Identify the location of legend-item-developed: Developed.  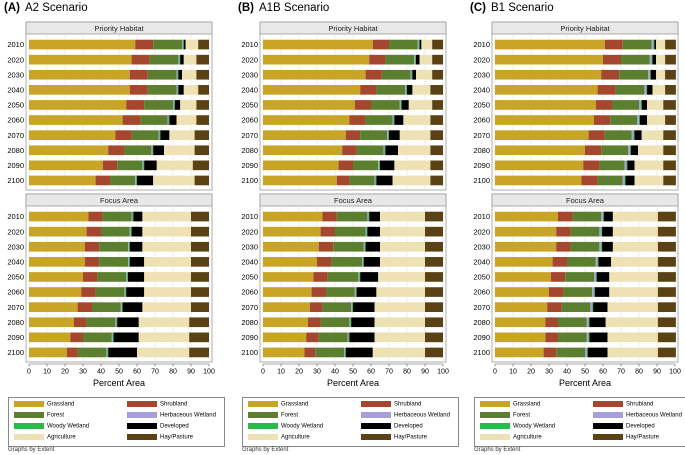
(158, 426).